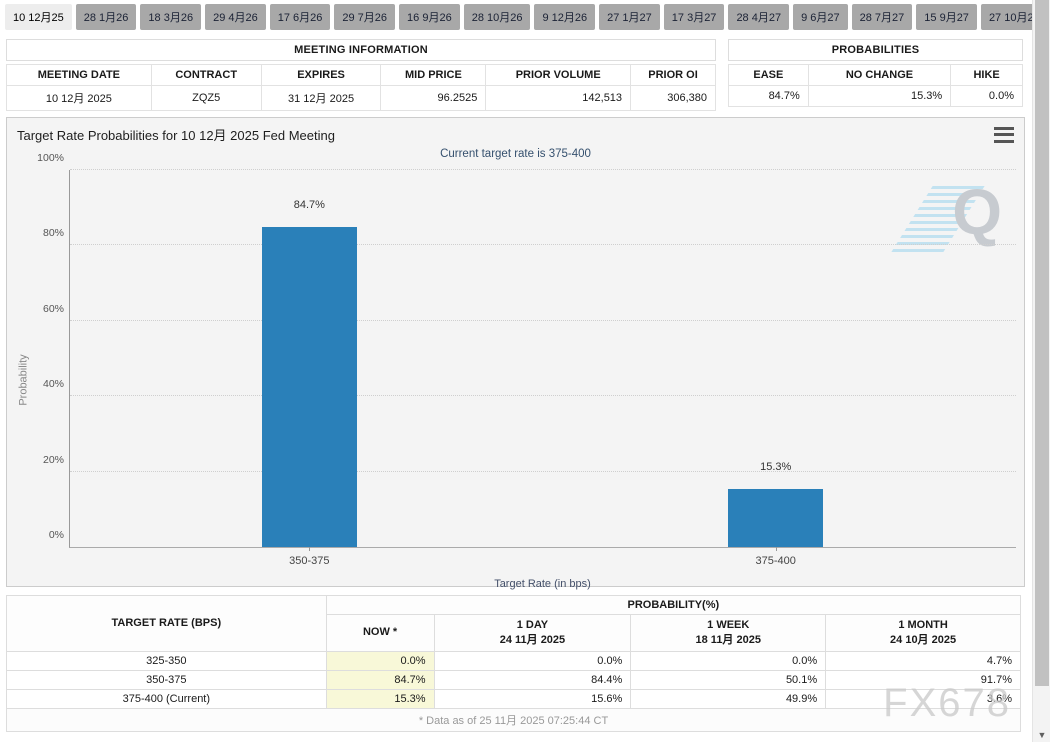 Image resolution: width=1050 pixels, height=742 pixels. I want to click on probability-table-row: 375-400 (Current) 15.3% 15.6% 49.9% 3.6%, so click(513, 698).